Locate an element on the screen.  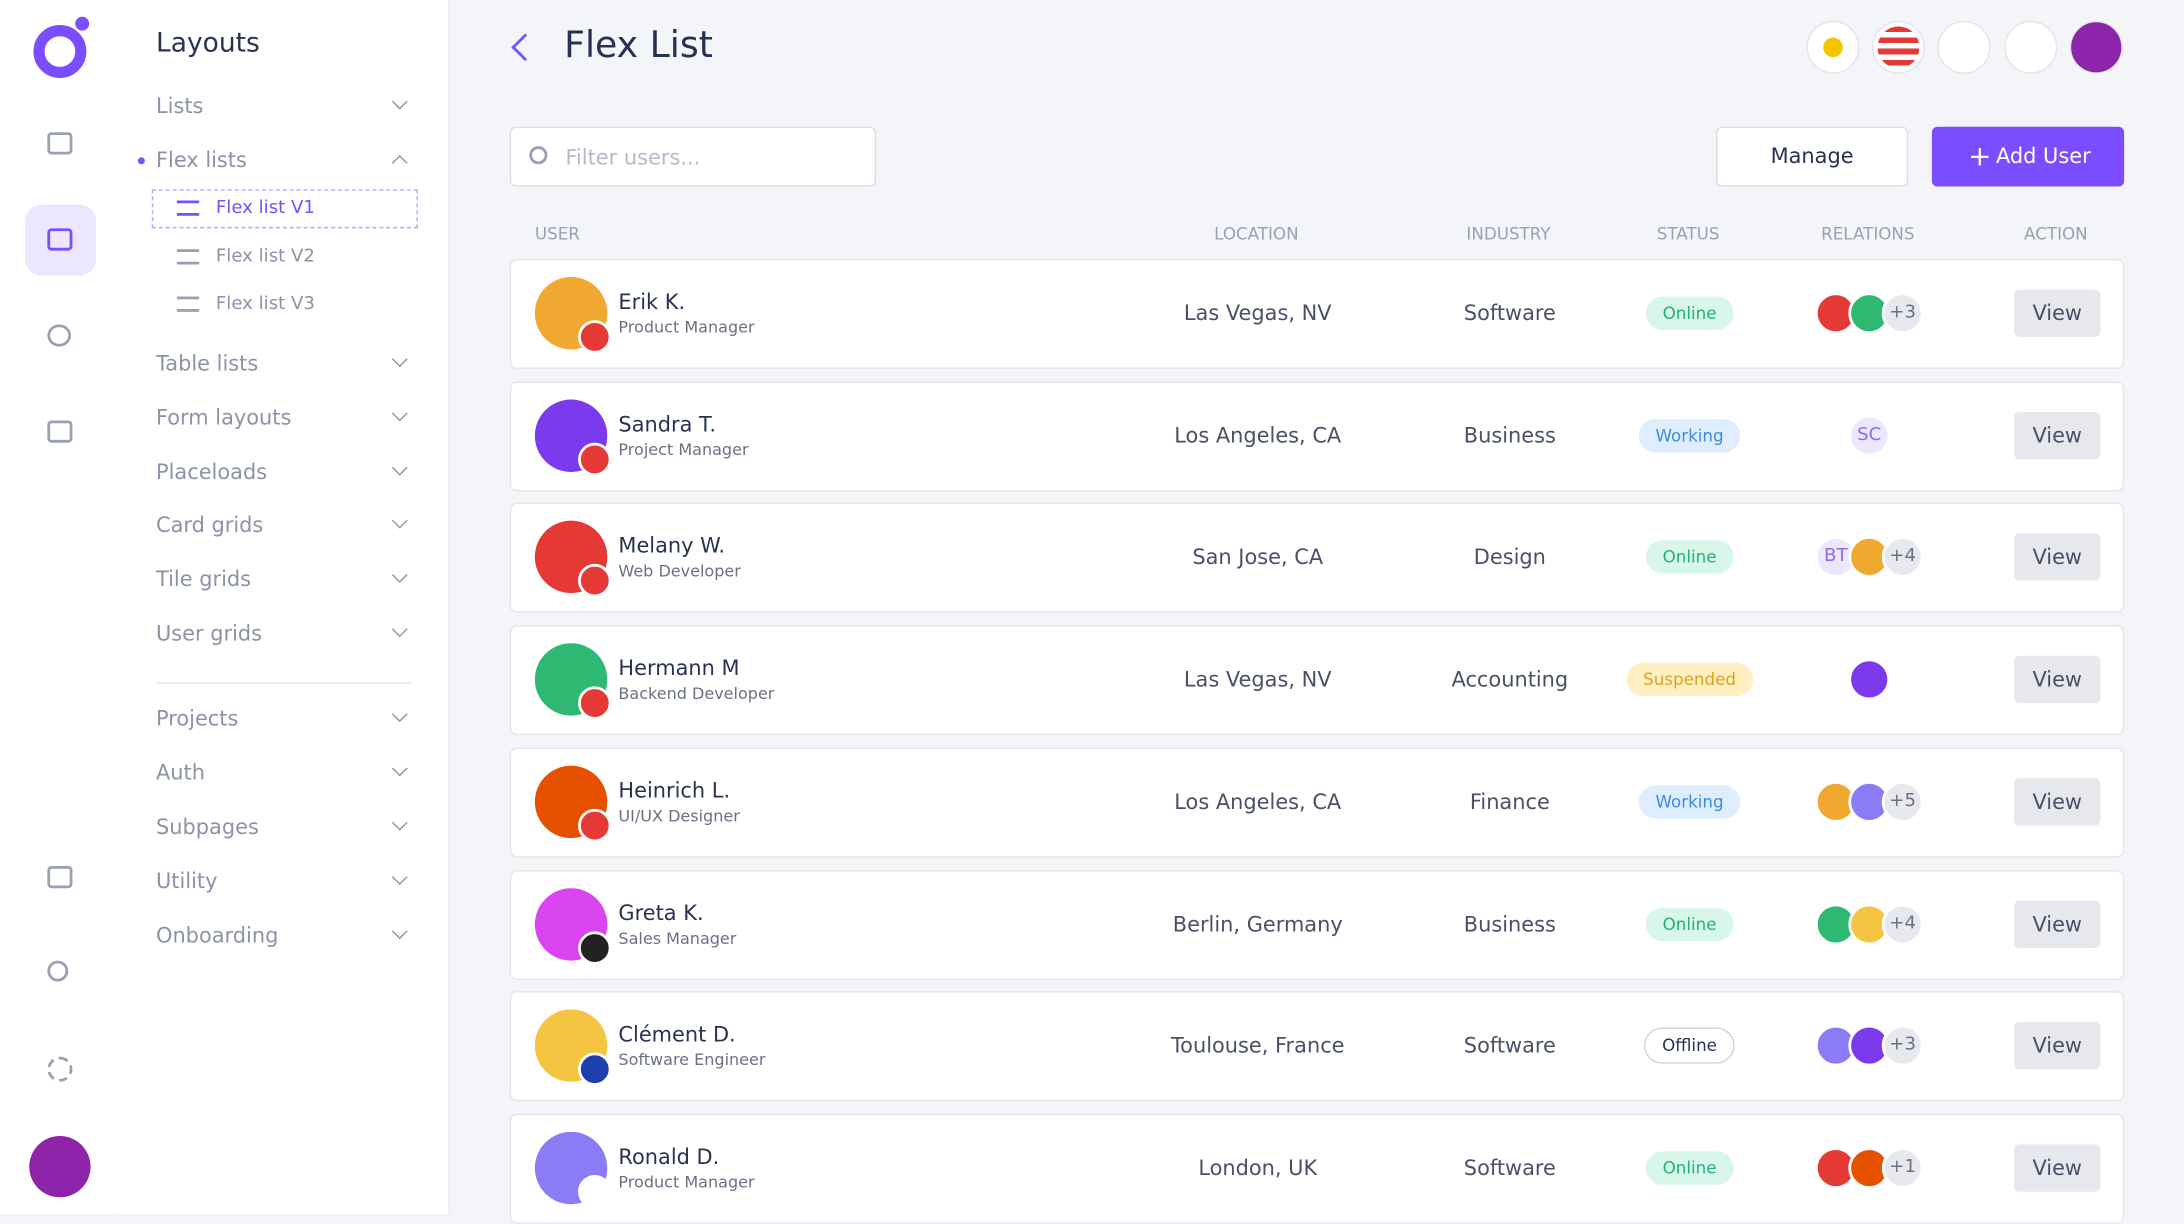
menu-item: Projects is located at coordinates (197, 718).